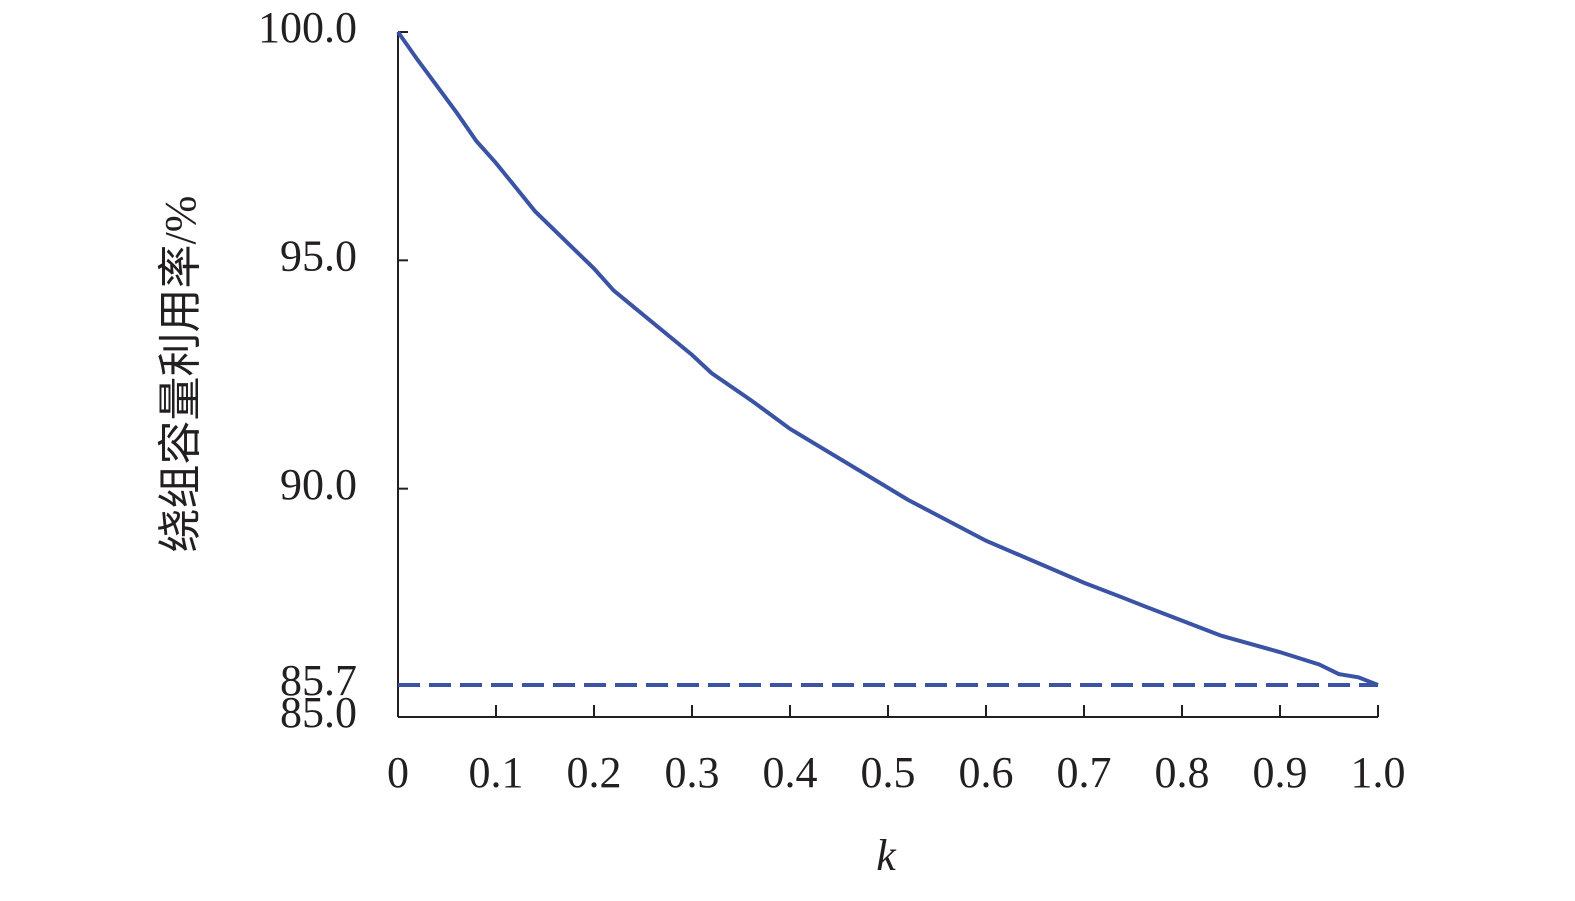  I want to click on x-tick-label: 0.3, so click(692, 772).